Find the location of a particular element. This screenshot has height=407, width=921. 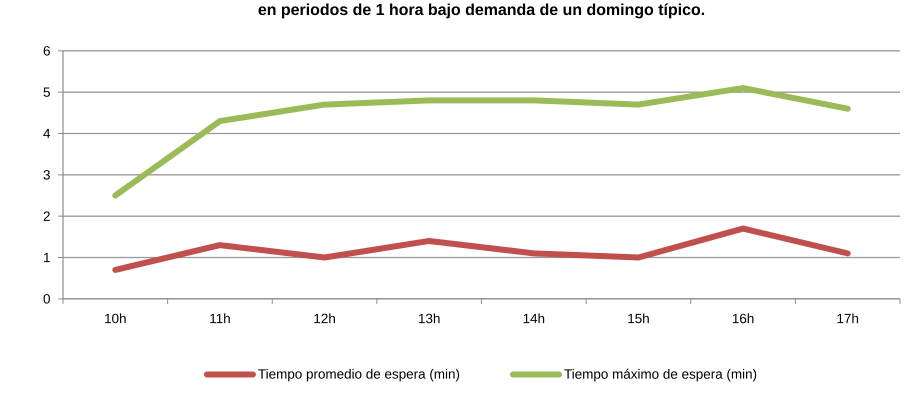

x-tick-label: 10h is located at coordinates (115, 318).